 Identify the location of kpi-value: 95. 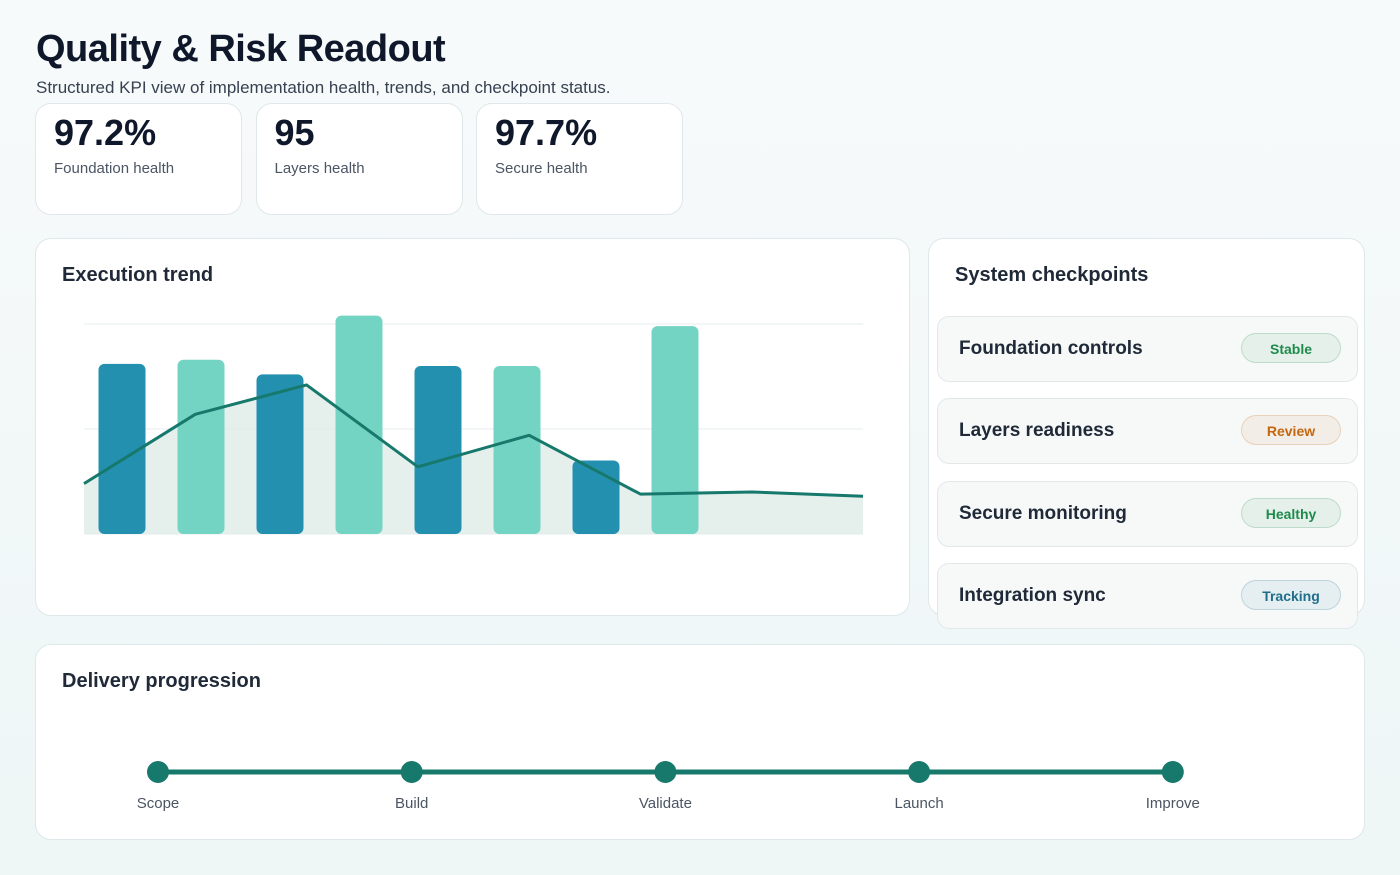
(294, 132).